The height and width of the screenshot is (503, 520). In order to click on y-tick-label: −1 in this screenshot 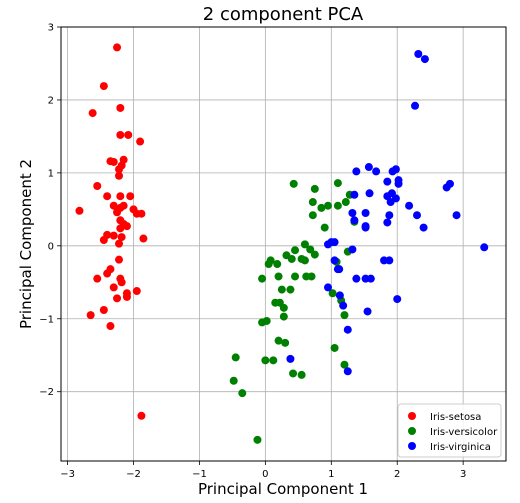, I will do `click(46, 319)`.